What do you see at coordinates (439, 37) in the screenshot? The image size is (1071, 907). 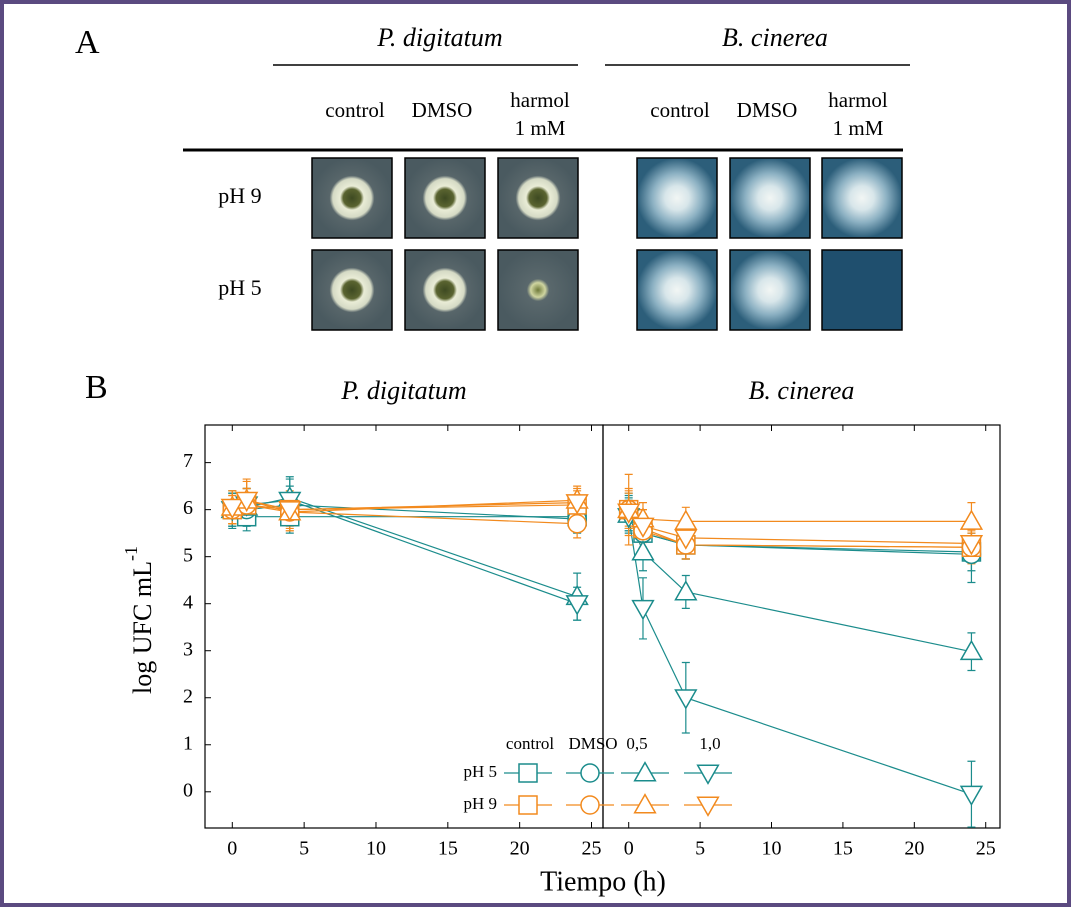 I see `group-title: P. digitatum` at bounding box center [439, 37].